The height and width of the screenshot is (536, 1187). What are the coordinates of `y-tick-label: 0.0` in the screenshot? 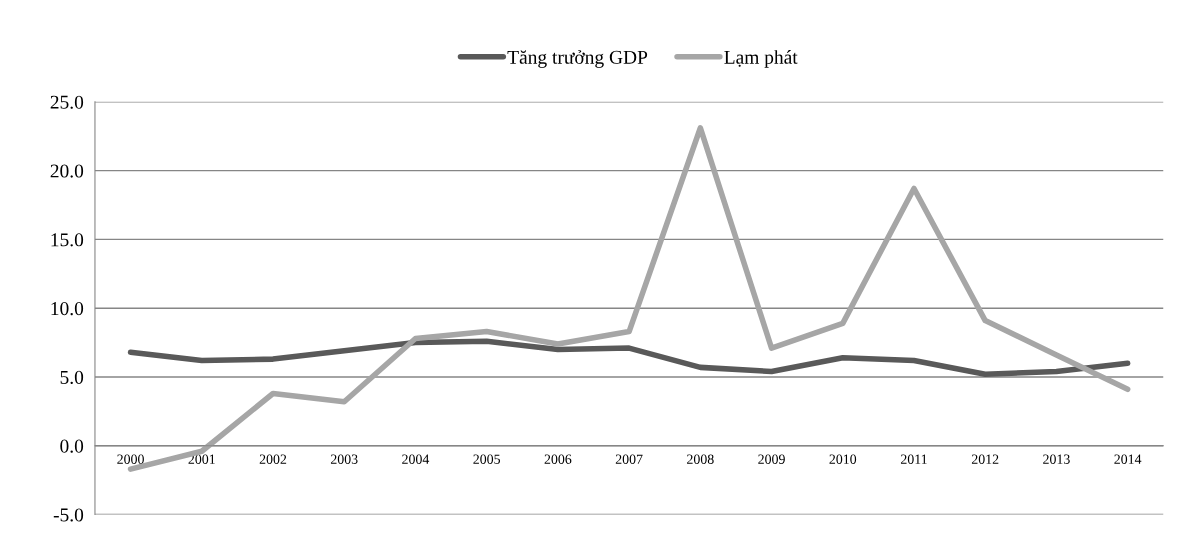 It's located at (72, 446).